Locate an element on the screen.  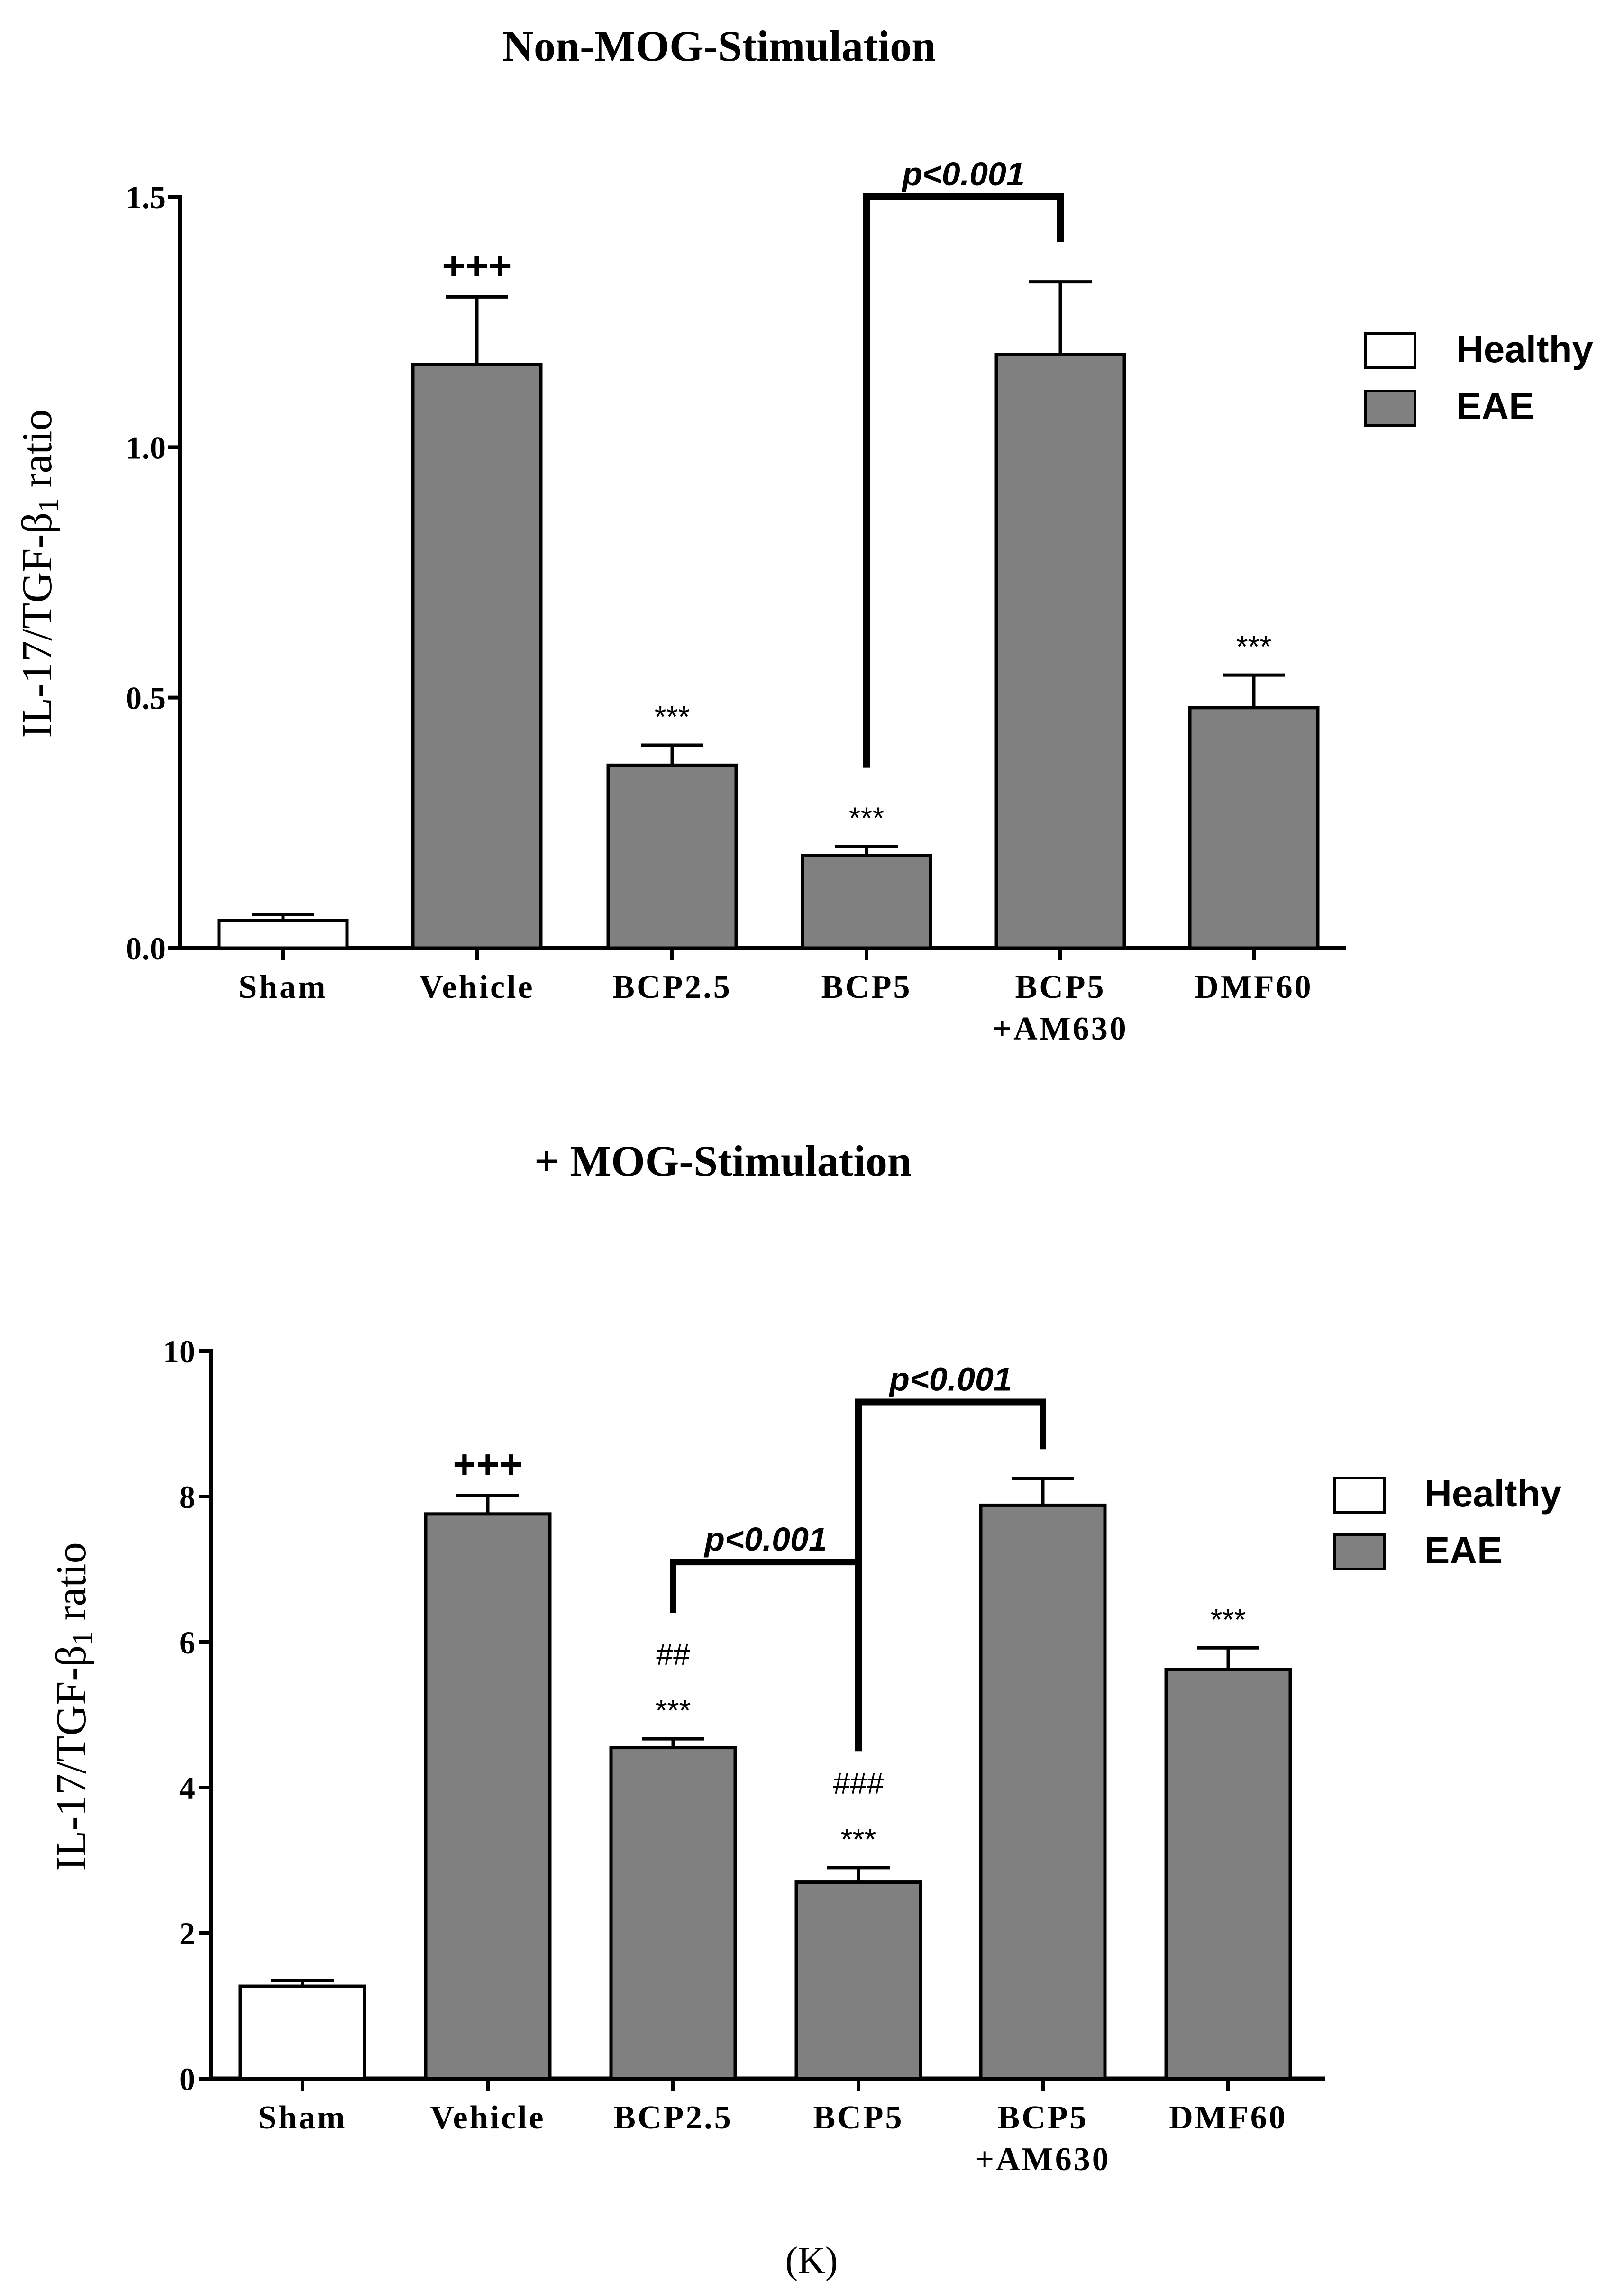
significance-label: ## is located at coordinates (673, 1654).